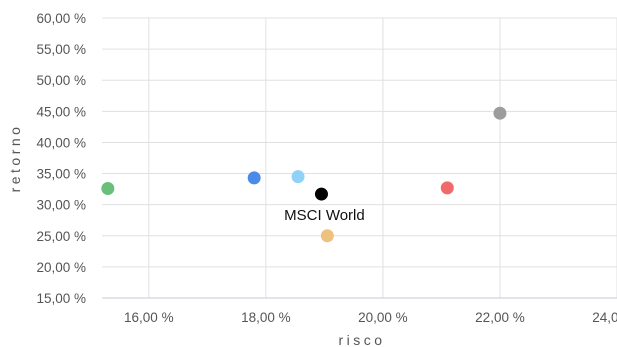 The image size is (617, 347). Describe the element at coordinates (61, 298) in the screenshot. I see `y-tick-label: 15,00 %` at that location.